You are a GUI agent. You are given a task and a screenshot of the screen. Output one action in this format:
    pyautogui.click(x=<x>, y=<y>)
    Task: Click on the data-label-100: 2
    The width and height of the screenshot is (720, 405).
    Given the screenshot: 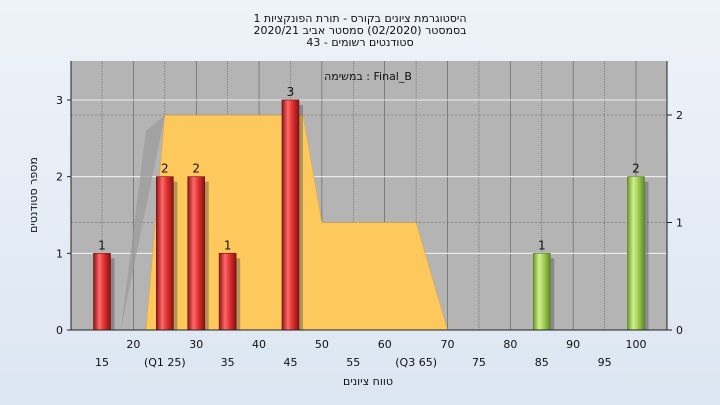 What is the action you would take?
    pyautogui.click(x=636, y=169)
    